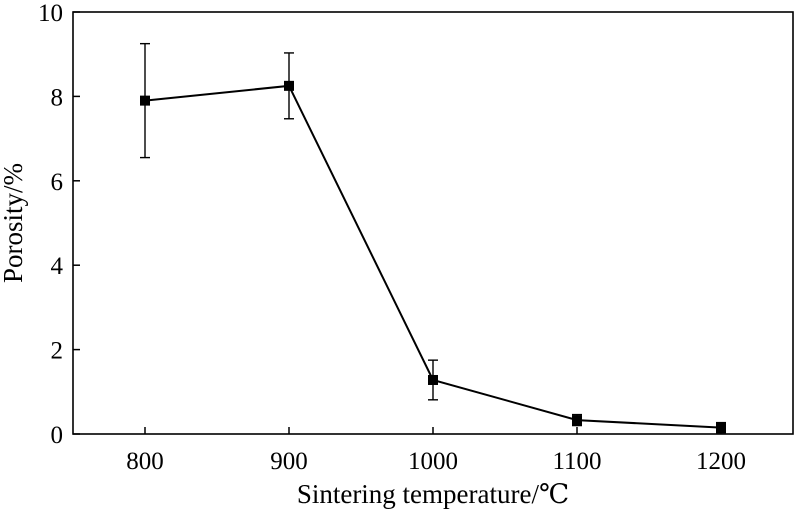 This screenshot has height=517, width=795. What do you see at coordinates (57, 435) in the screenshot?
I see `y-tick-label: 0` at bounding box center [57, 435].